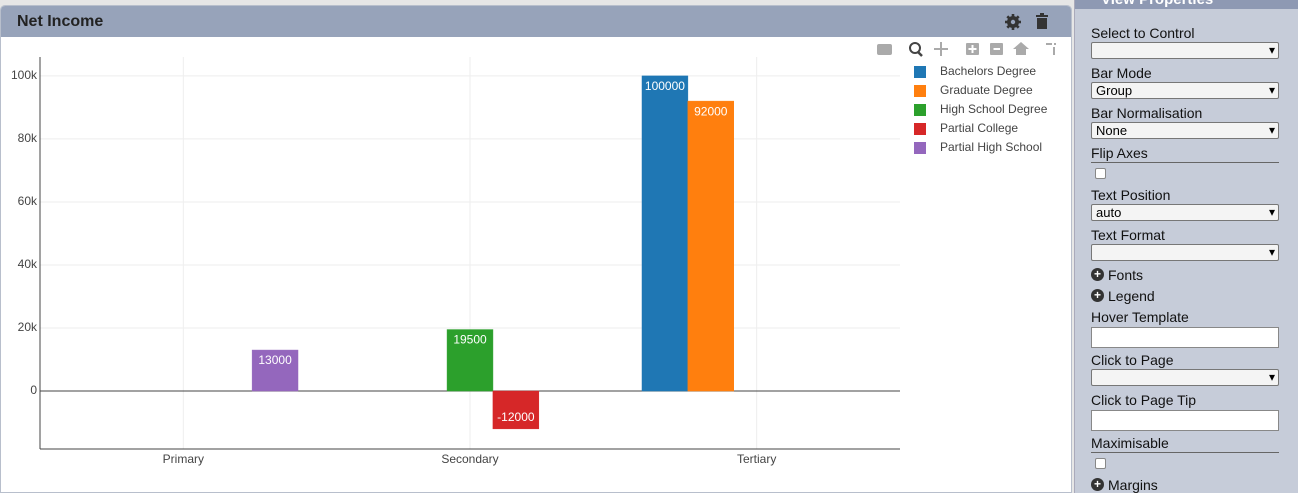 This screenshot has height=493, width=1298. What do you see at coordinates (1130, 443) in the screenshot?
I see `field-label: Maximisable` at bounding box center [1130, 443].